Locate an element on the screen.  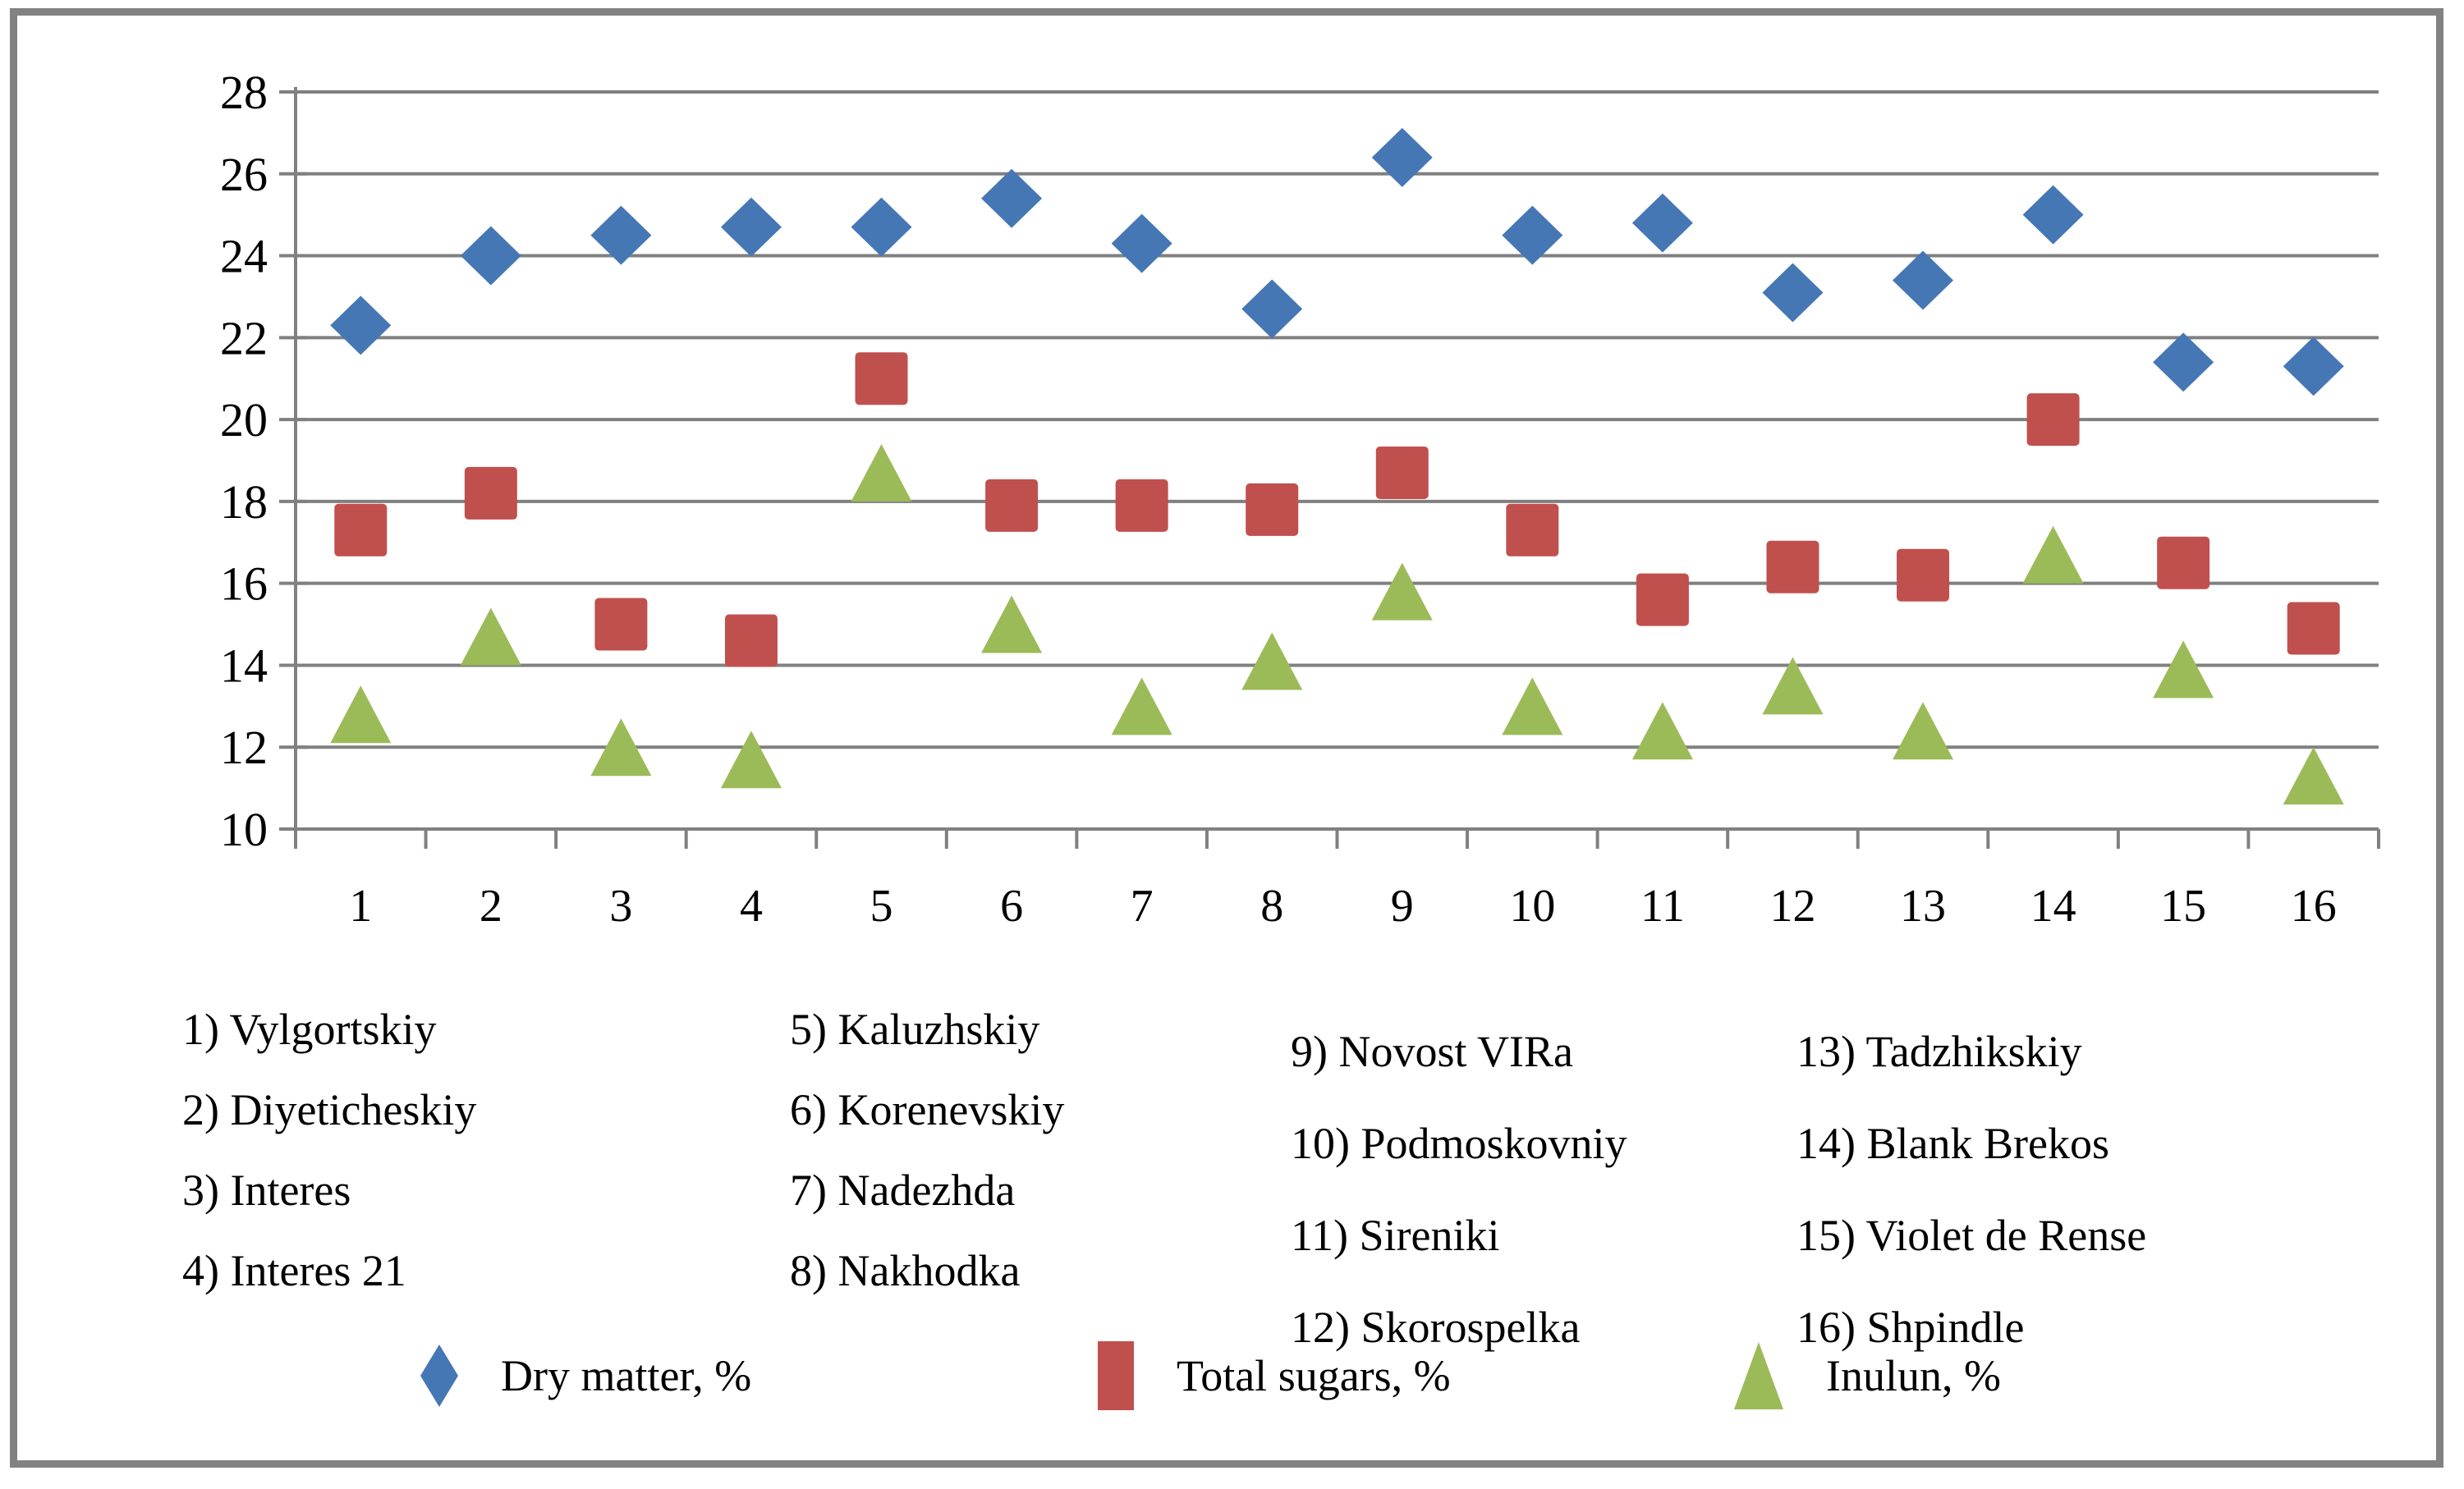
x-tick-label-11: 11 is located at coordinates (1663, 906).